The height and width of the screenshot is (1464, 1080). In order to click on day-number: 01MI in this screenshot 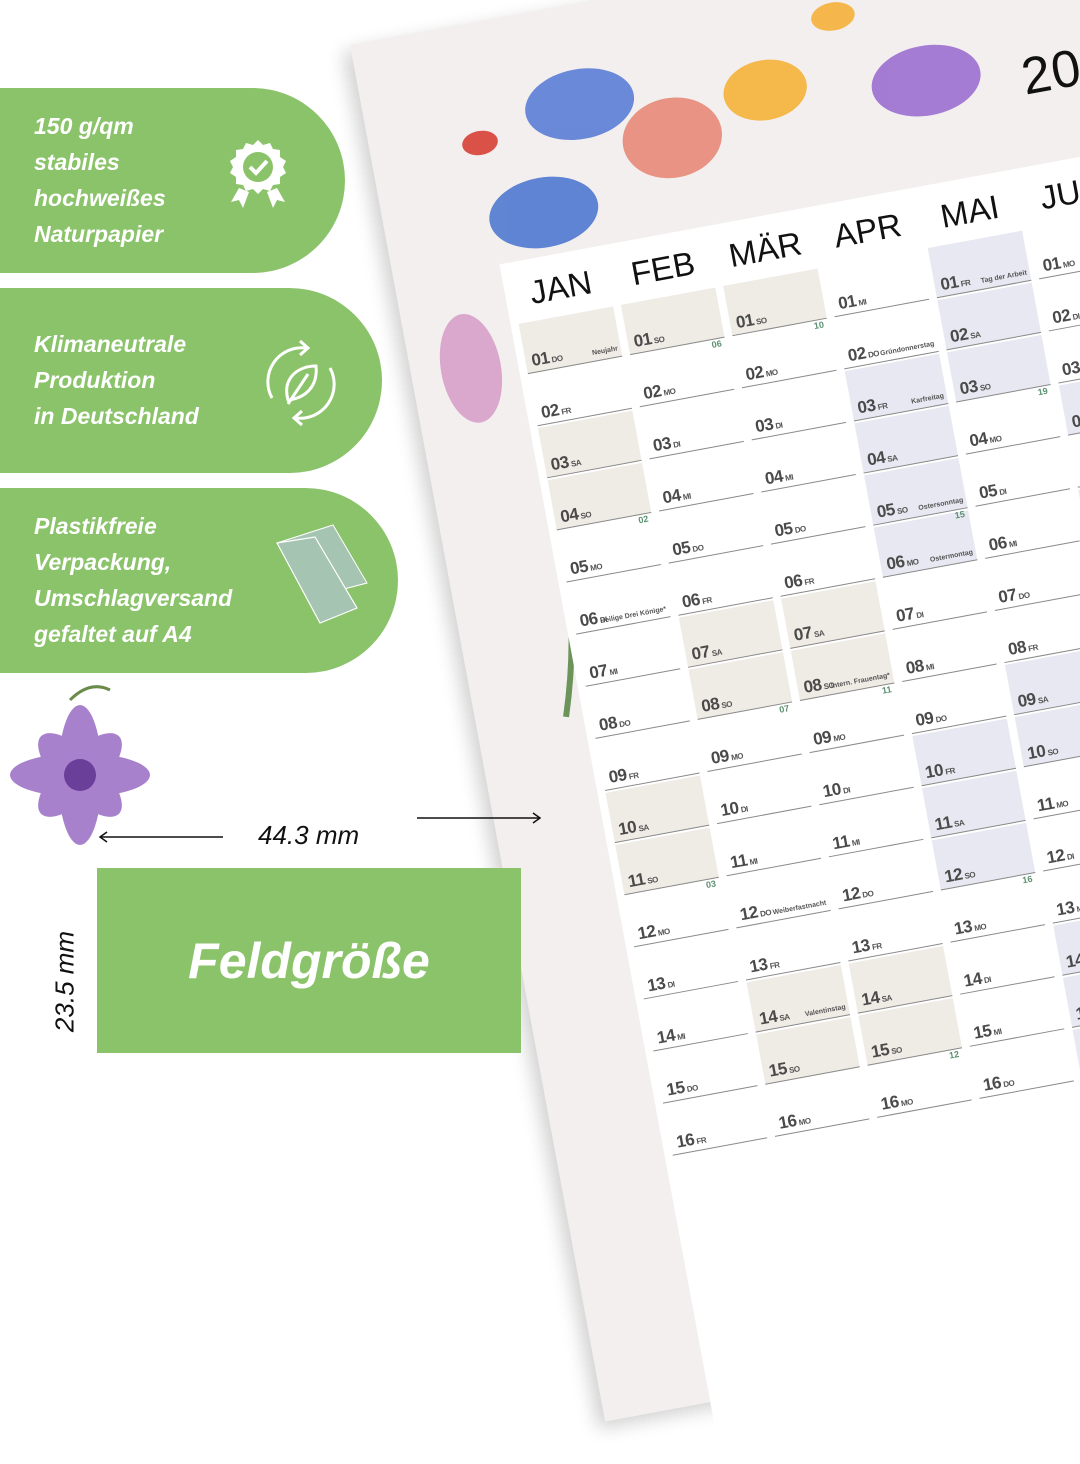, I will do `click(852, 301)`.